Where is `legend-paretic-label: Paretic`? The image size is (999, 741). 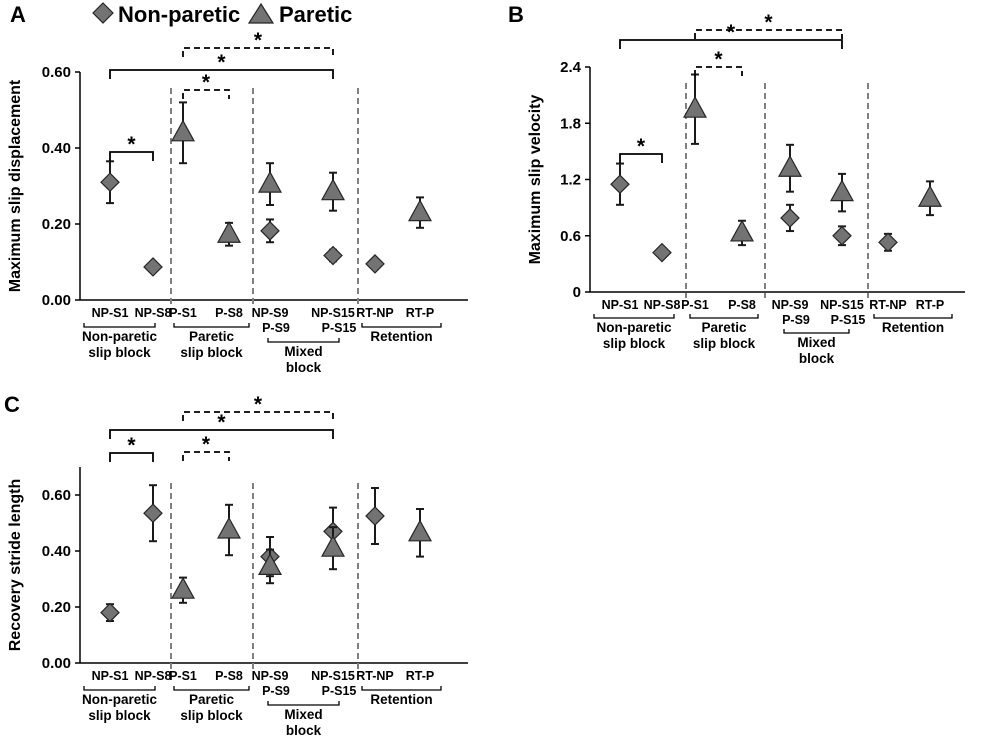
legend-paretic-label: Paretic is located at coordinates (315, 14).